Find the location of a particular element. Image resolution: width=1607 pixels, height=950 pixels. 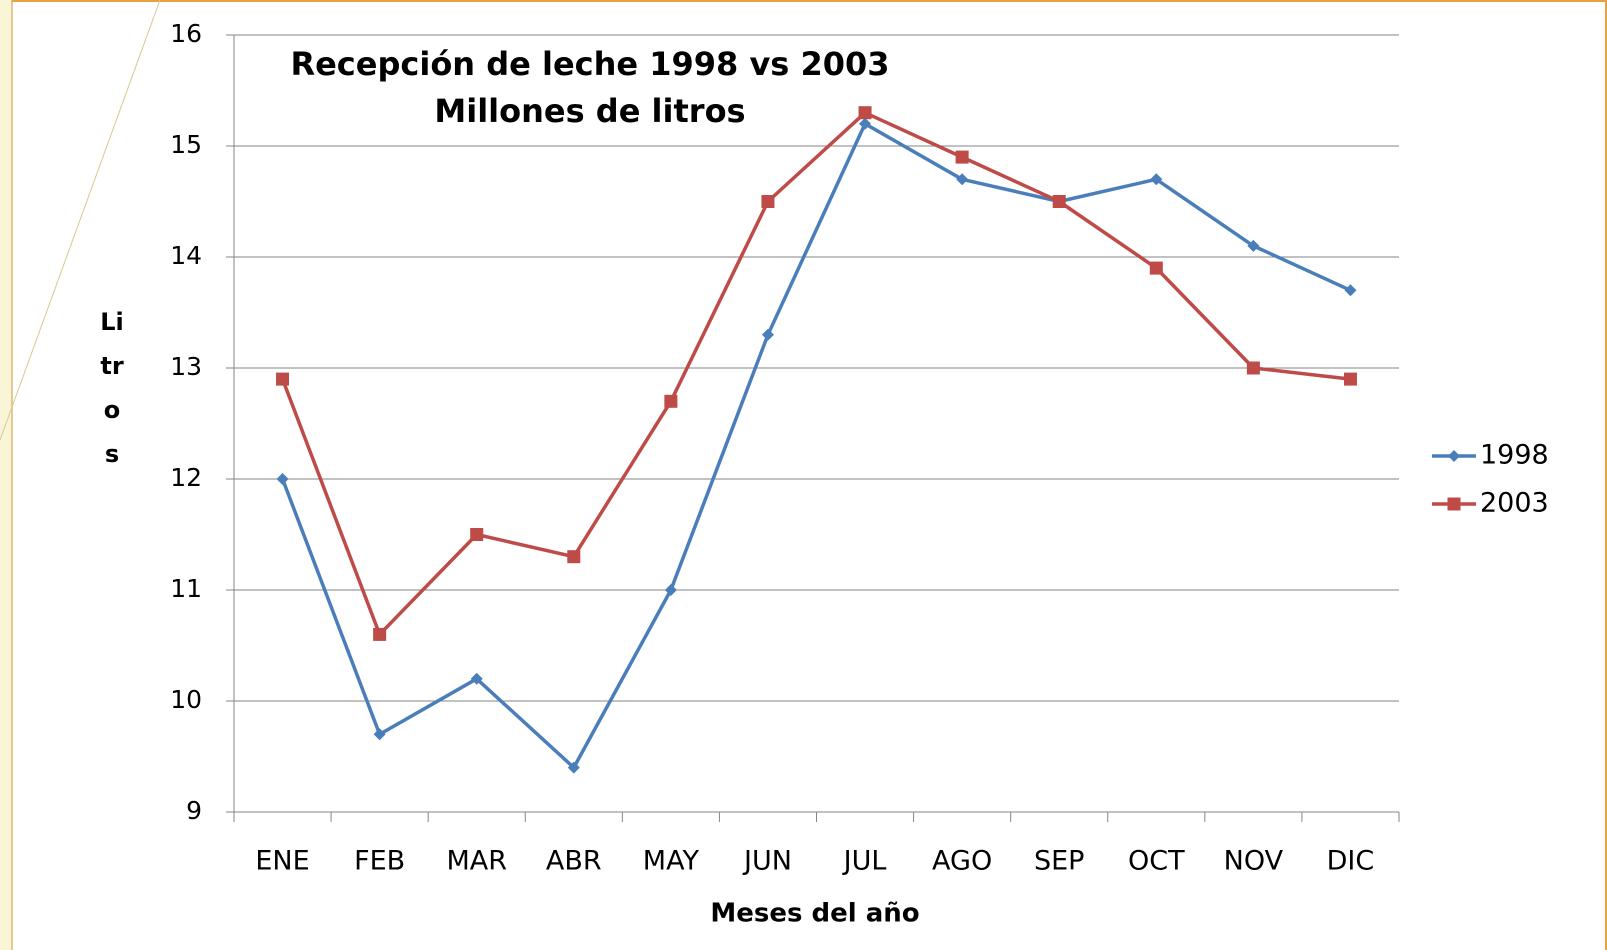

x-tick-label: ABR is located at coordinates (574, 861).